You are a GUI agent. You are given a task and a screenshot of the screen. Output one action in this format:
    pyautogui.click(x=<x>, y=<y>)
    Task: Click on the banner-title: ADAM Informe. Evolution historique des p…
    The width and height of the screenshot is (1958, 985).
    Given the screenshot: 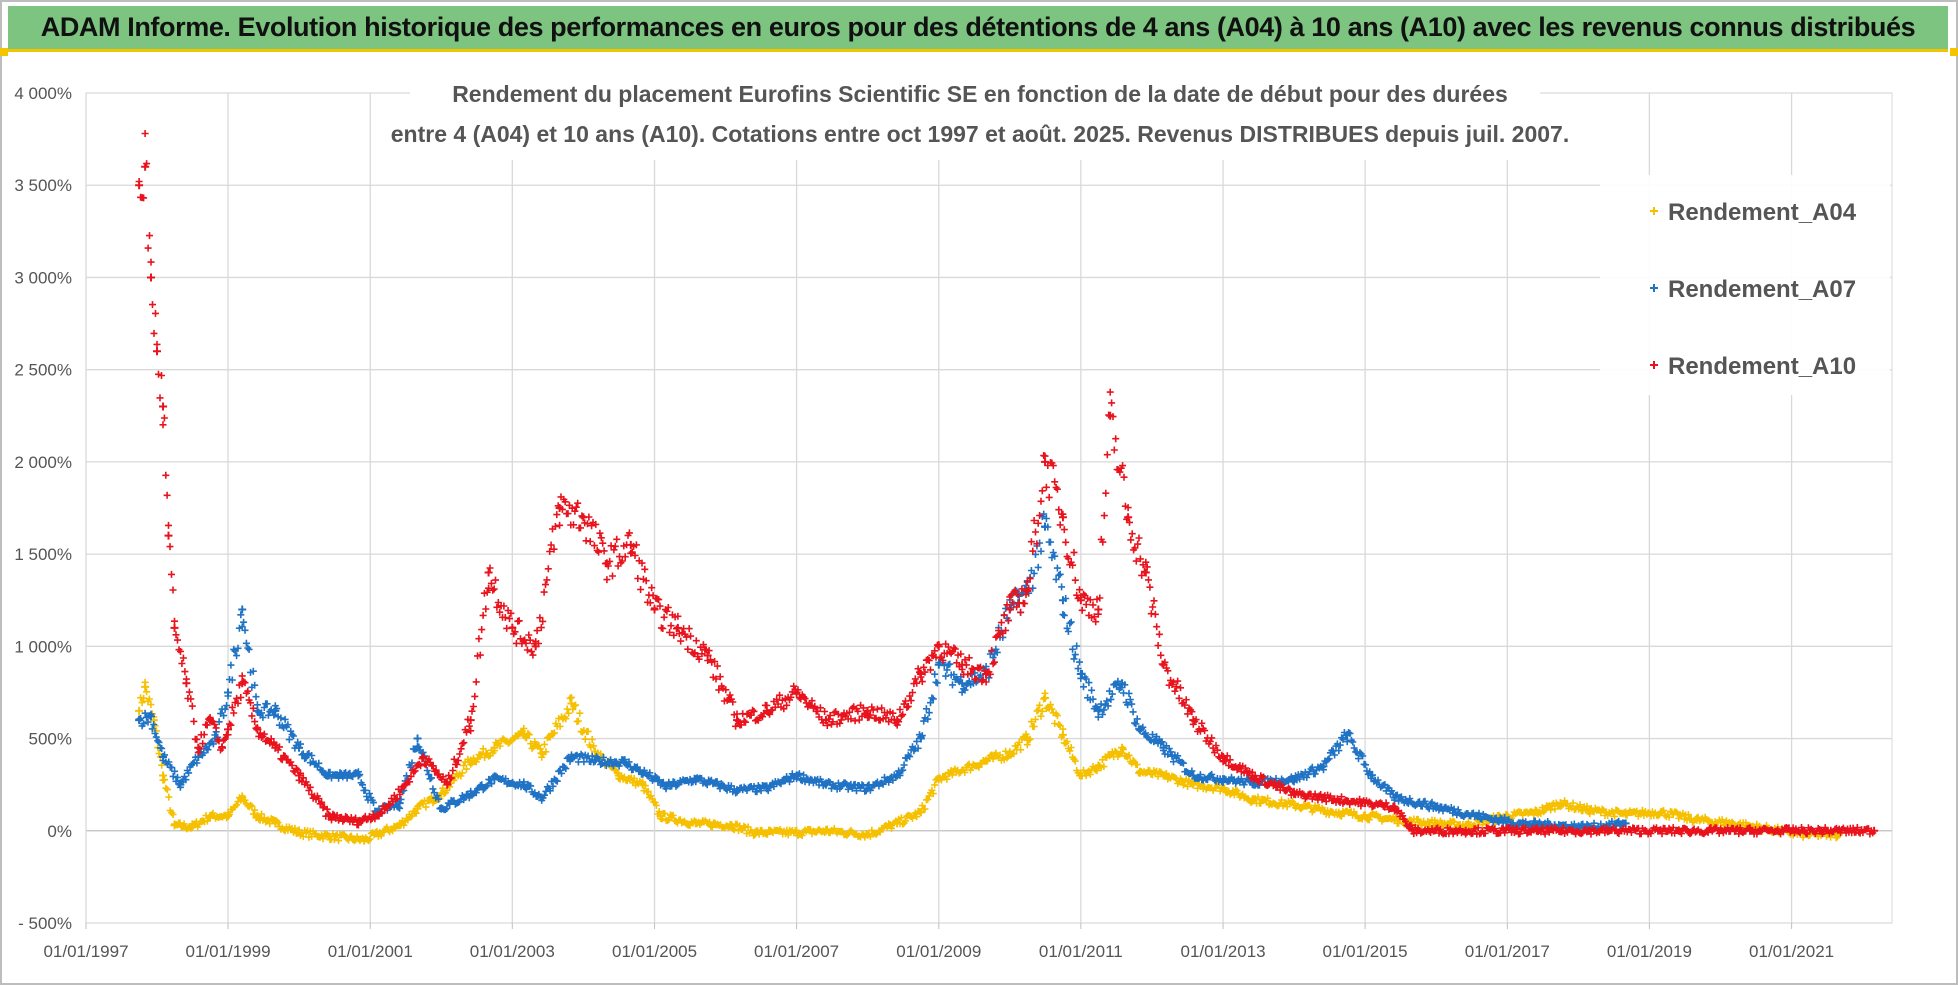 What is the action you would take?
    pyautogui.click(x=978, y=27)
    